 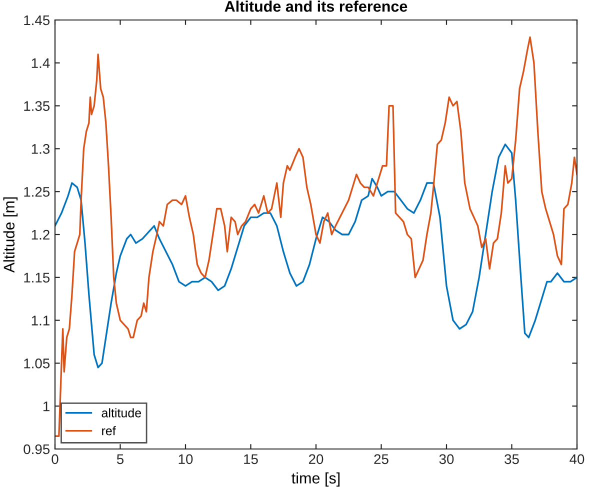 What do you see at coordinates (316, 6) in the screenshot?
I see `chart-title: Altitude and its reference` at bounding box center [316, 6].